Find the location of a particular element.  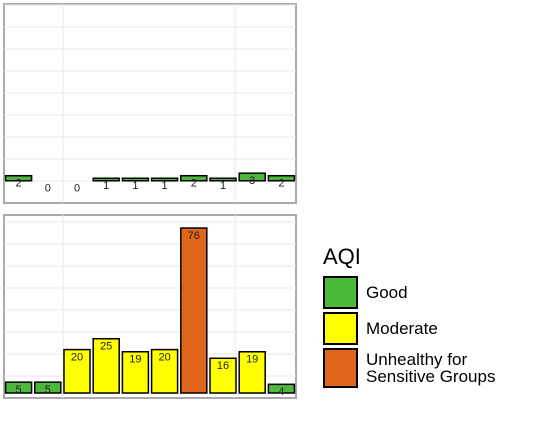

bar-label: 76 is located at coordinates (194, 236).